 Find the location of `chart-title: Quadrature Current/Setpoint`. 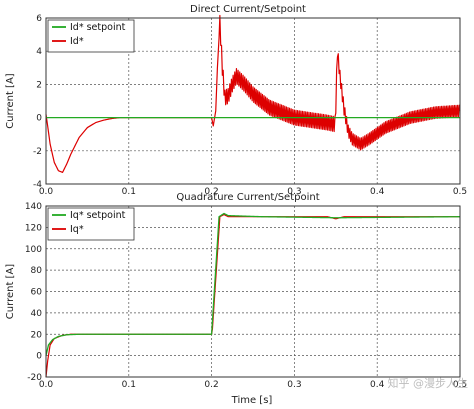

chart-title: Quadrature Current/Setpoint is located at coordinates (247, 197).